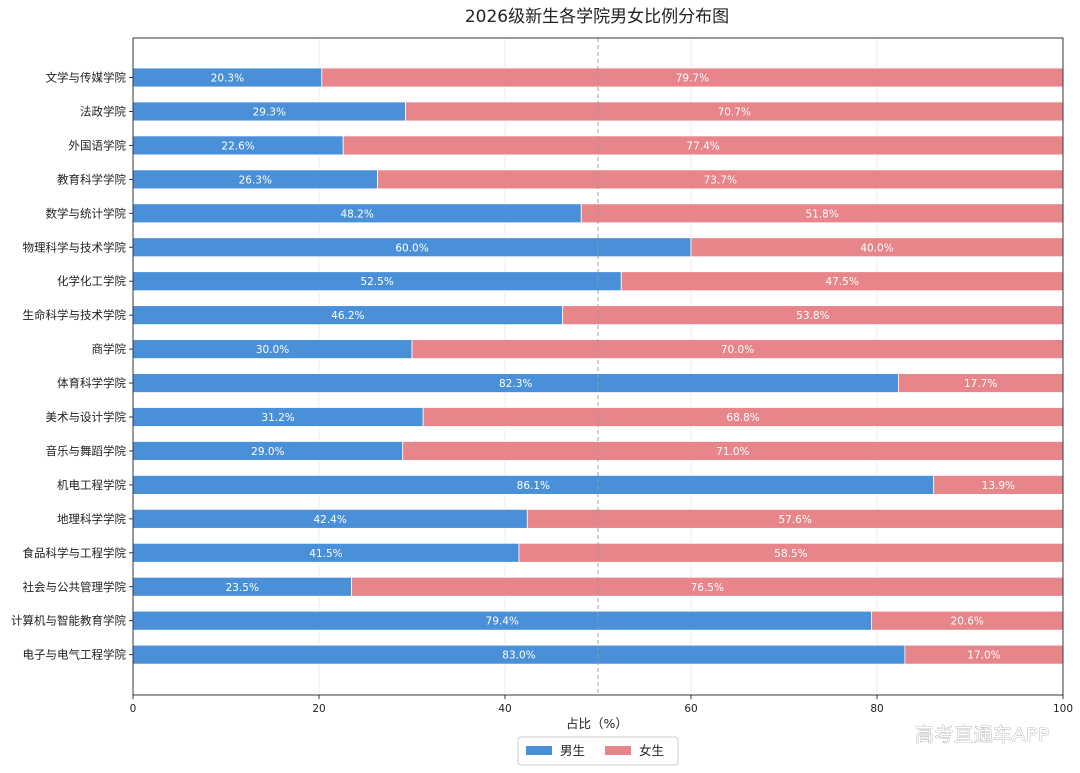 This screenshot has height=773, width=1080. I want to click on legend-frame, so click(598, 751).